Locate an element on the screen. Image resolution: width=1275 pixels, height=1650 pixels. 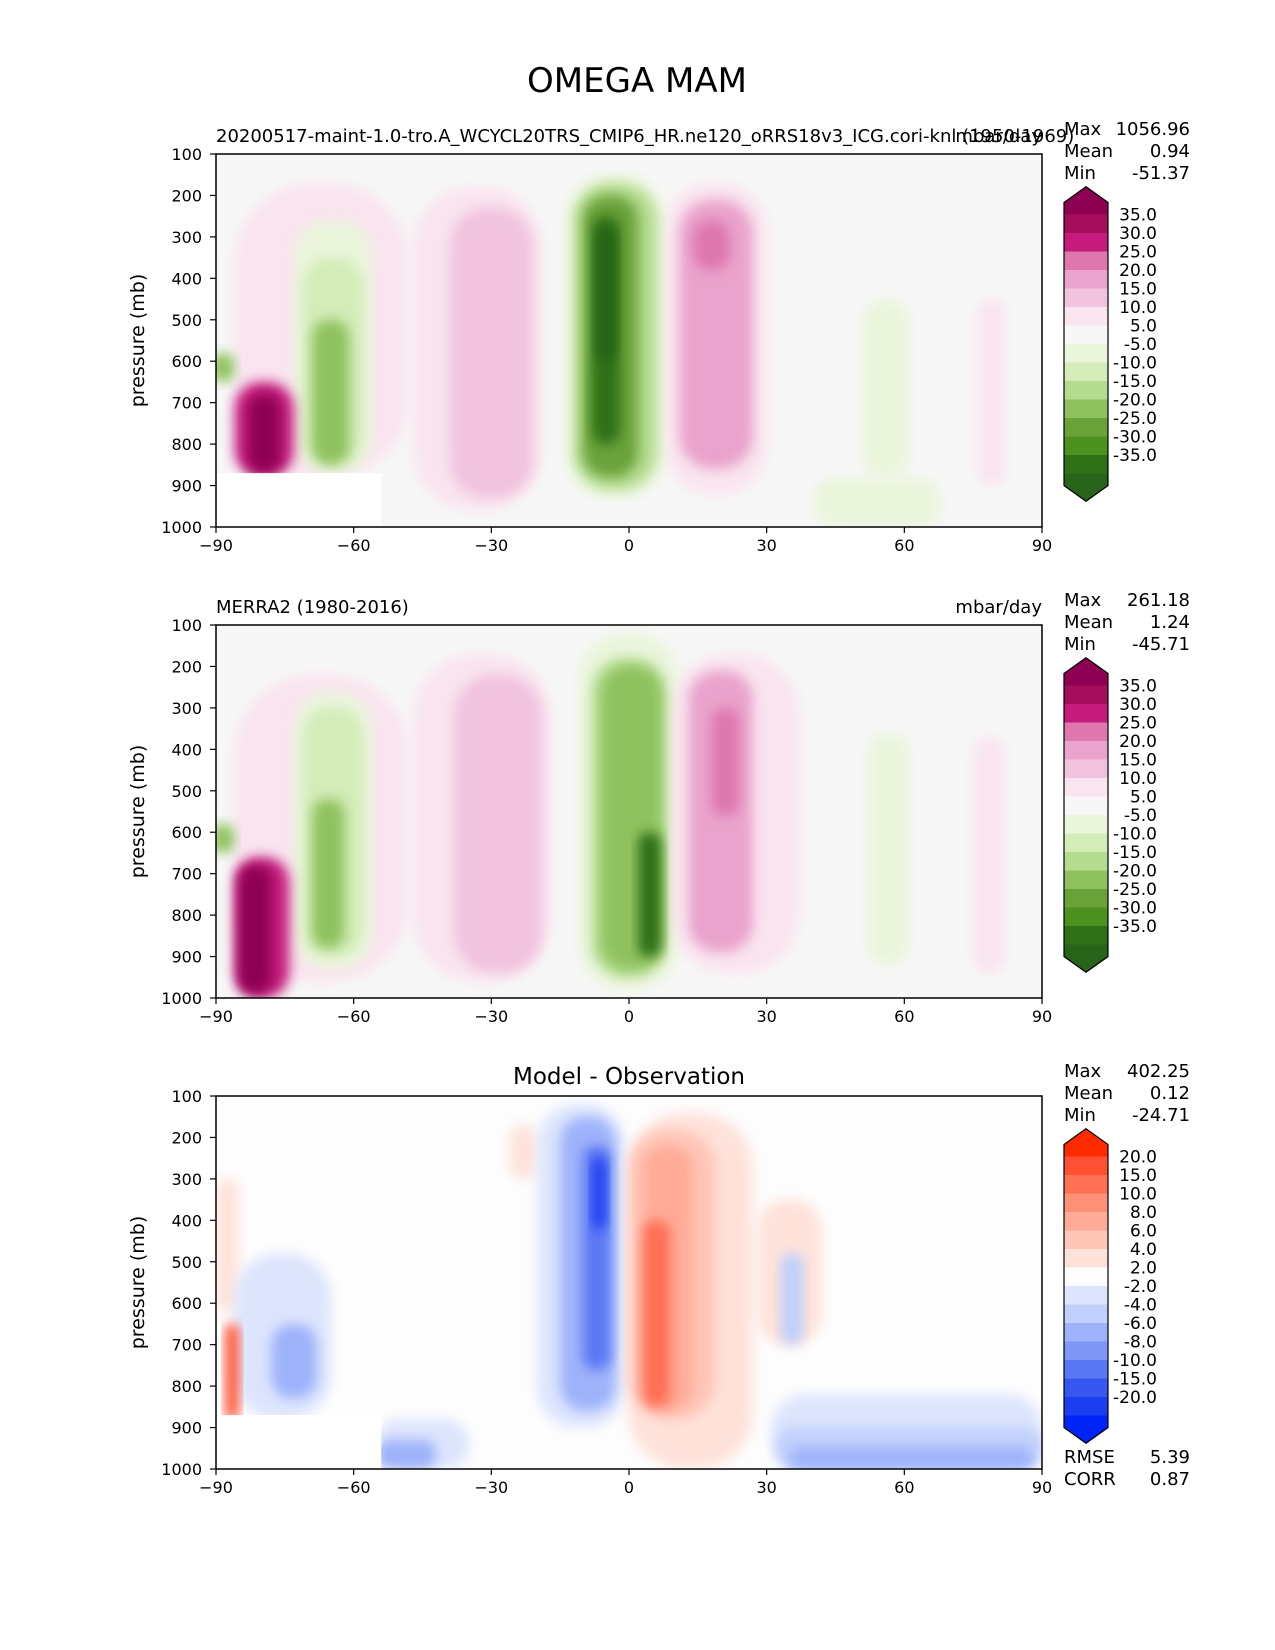
x-tick-label: −60 is located at coordinates (354, 1016).